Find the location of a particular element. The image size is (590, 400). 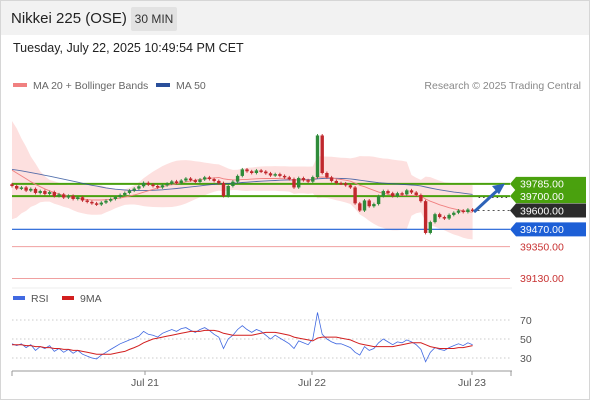

forecast-arrow-head is located at coordinates (498, 189).